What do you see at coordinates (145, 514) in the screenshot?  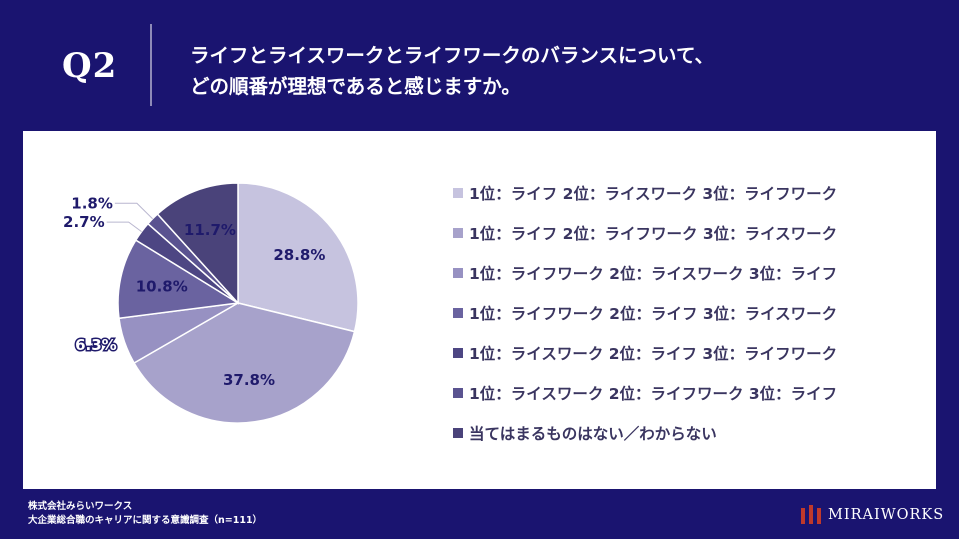 I see `footer-source: 株式会社みらいワークス 大企業総合職のキャリアに関する意識調査（n=111）` at bounding box center [145, 514].